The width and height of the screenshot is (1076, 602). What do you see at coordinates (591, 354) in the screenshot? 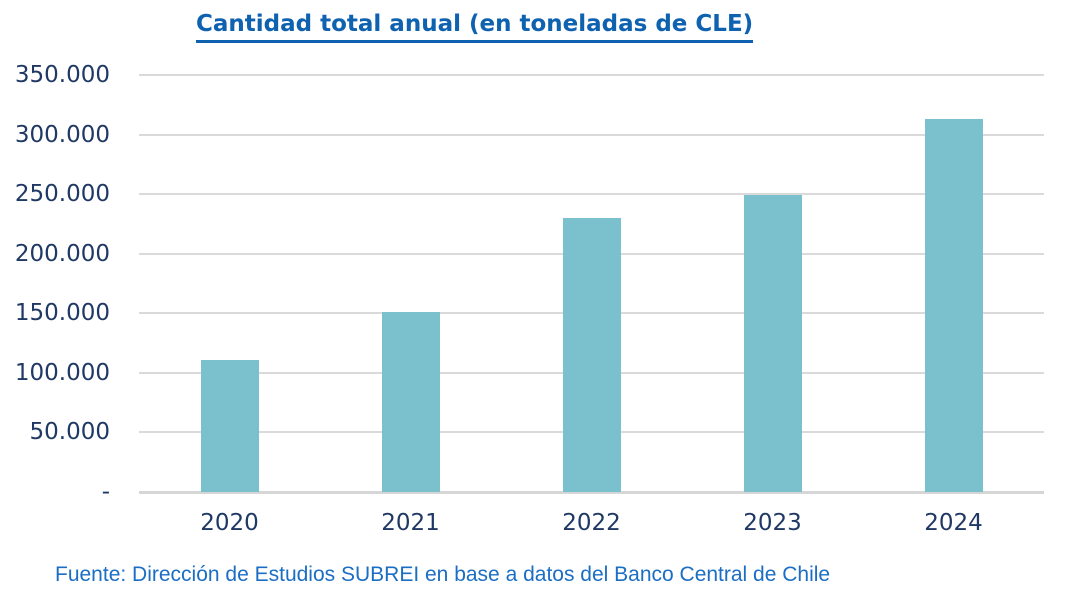
I see `bar-2022` at bounding box center [591, 354].